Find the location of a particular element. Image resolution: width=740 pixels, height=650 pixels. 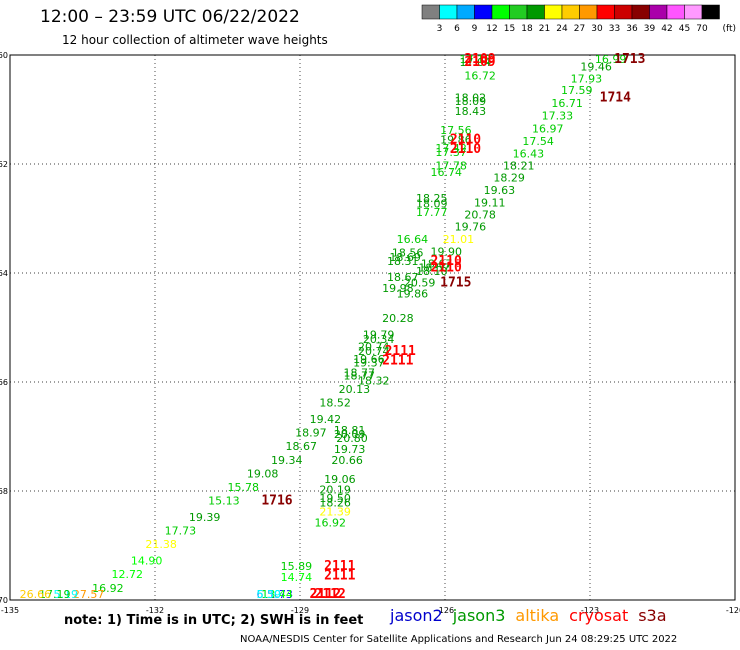

swh-value: 18.26 is located at coordinates (335, 502).